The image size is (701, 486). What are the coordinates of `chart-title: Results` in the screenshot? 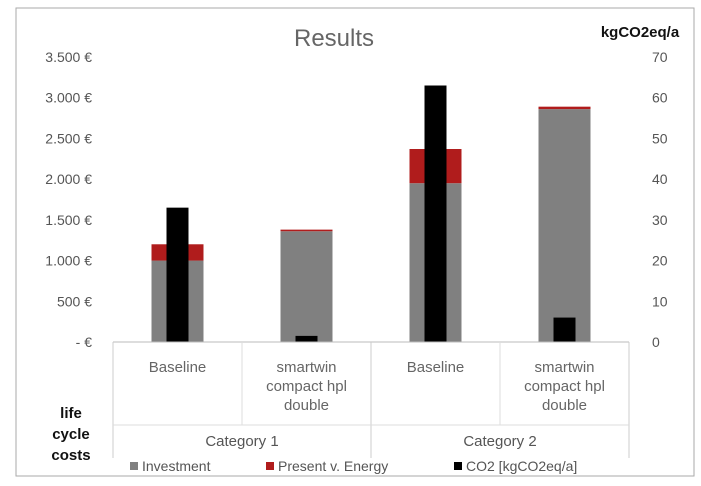 It's located at (334, 38).